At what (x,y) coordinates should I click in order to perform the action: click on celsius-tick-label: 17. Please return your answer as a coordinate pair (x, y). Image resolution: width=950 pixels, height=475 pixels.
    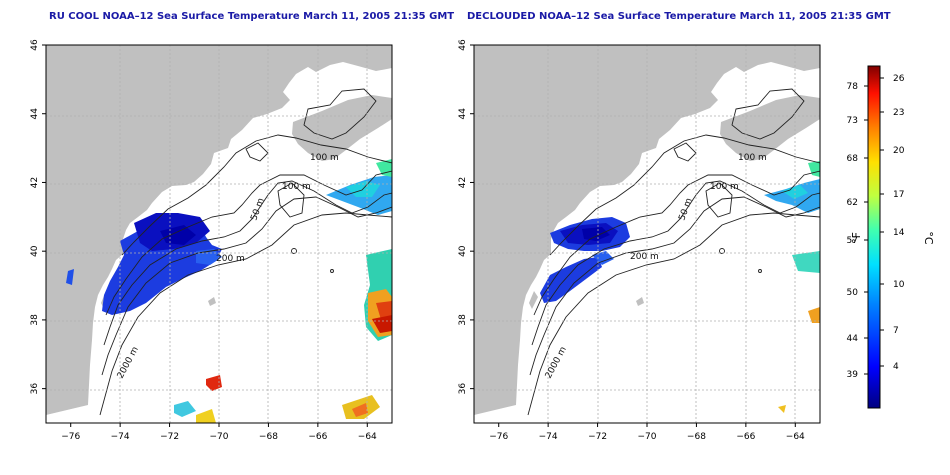
    Looking at the image, I should click on (898, 195).